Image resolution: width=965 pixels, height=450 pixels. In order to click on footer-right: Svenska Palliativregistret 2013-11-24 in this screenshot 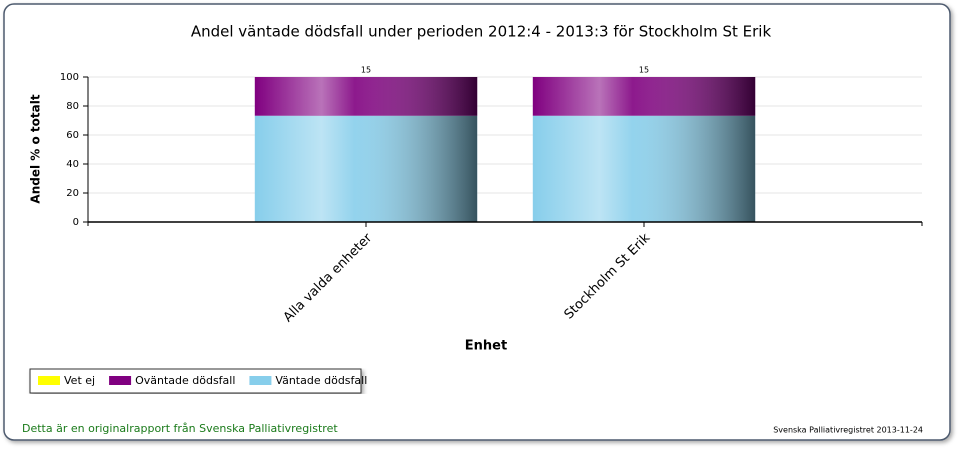, I will do `click(848, 430)`.